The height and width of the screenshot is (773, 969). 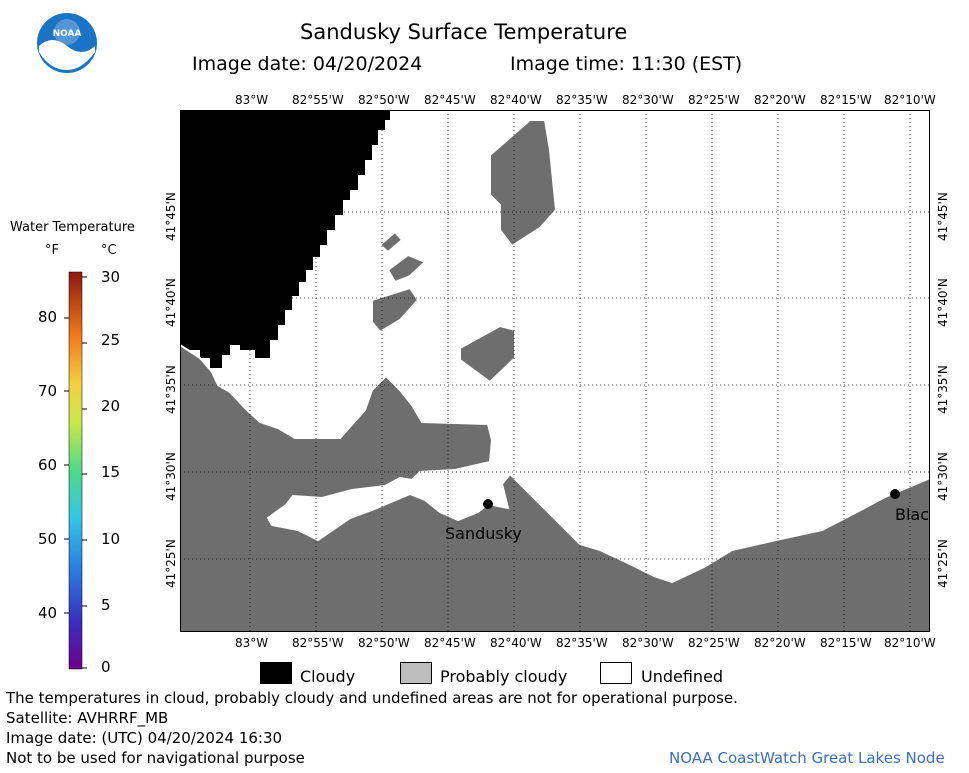 What do you see at coordinates (171, 302) in the screenshot?
I see `lat-label-left: 41°40'N` at bounding box center [171, 302].